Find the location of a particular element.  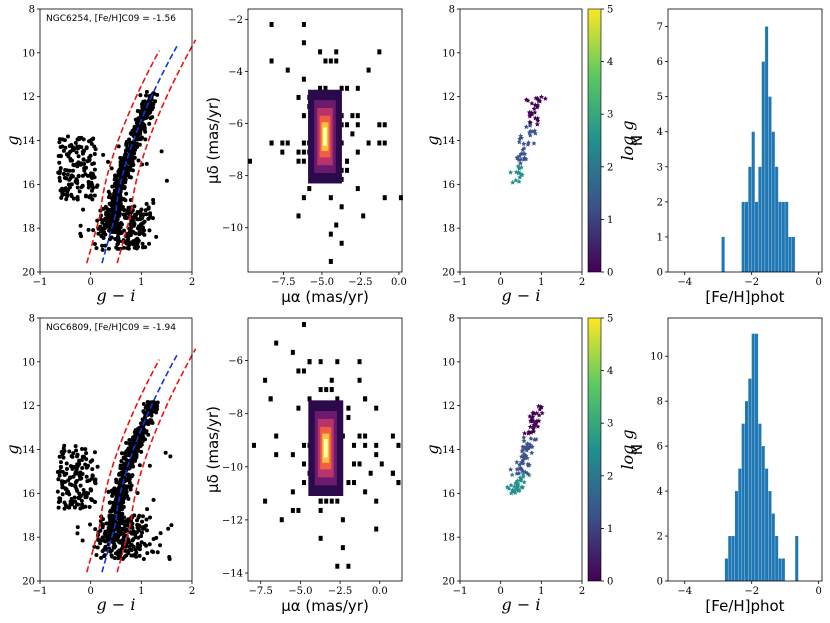

spec-points is located at coordinates (528, 139).